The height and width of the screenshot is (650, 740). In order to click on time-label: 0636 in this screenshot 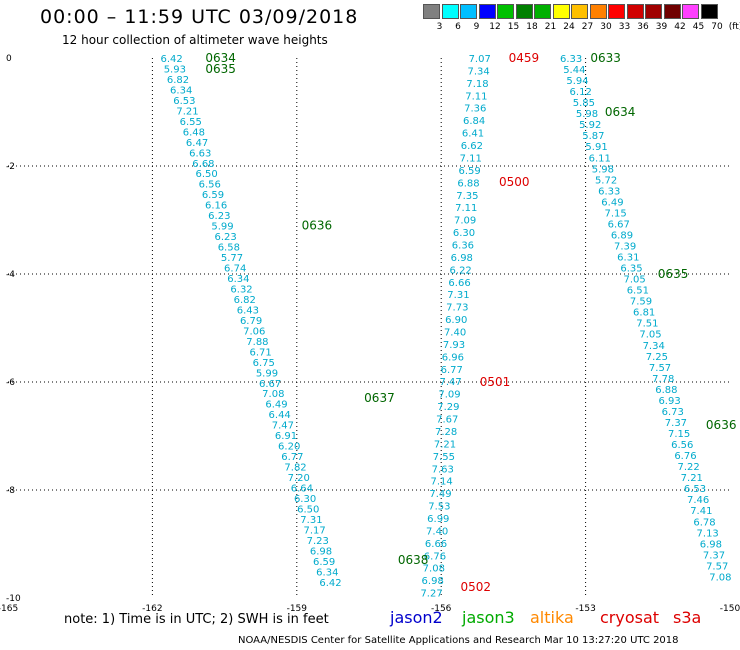, I will do `click(721, 425)`.